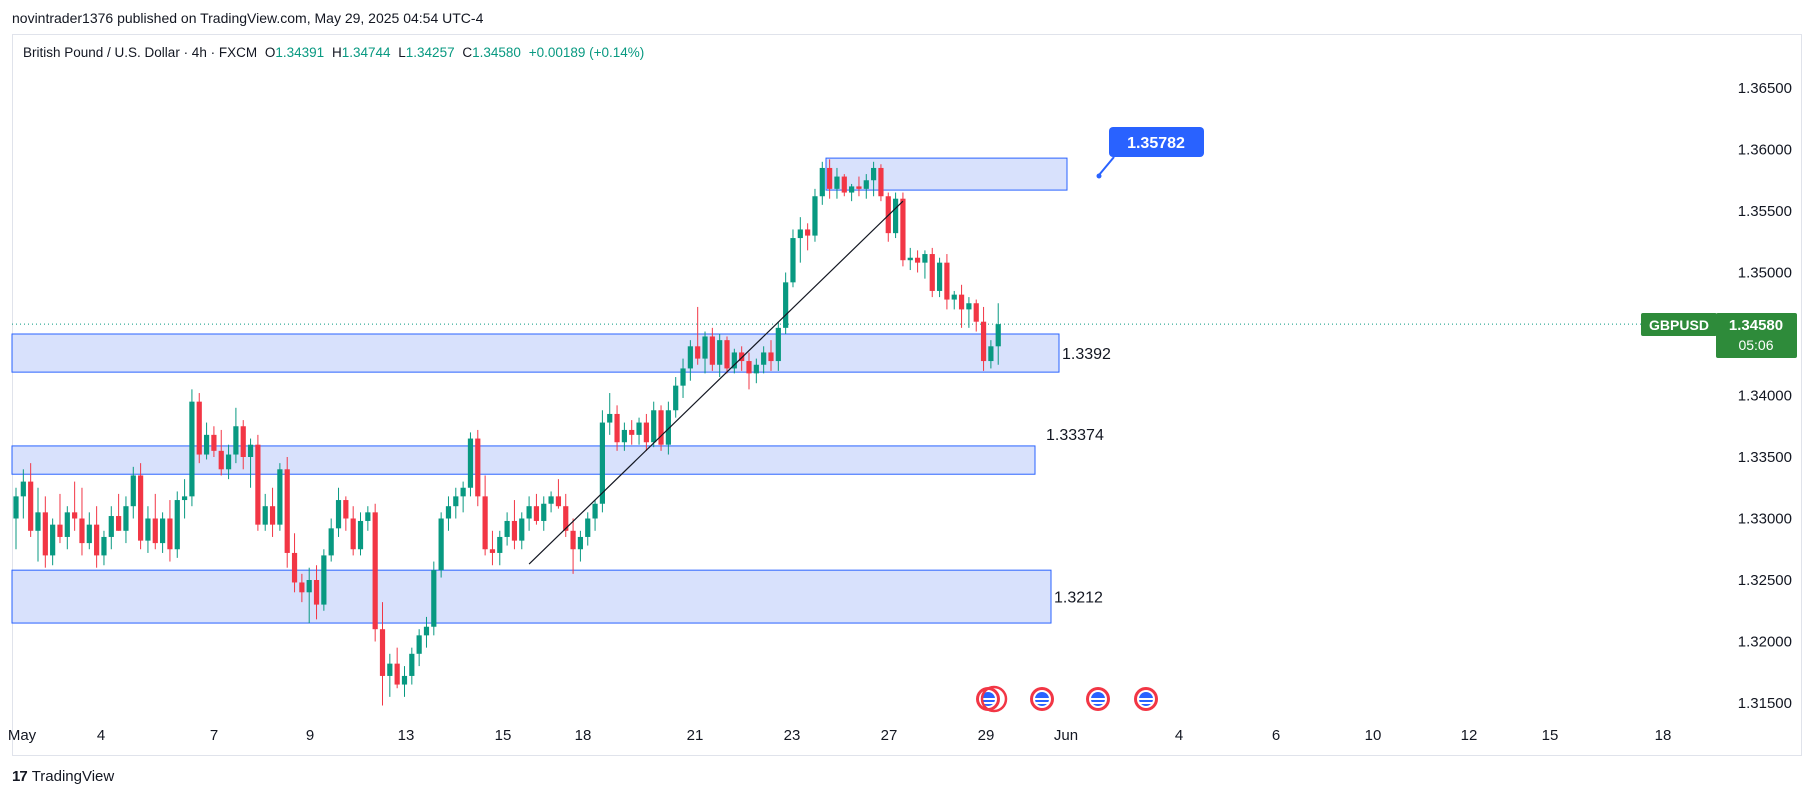 This screenshot has height=799, width=1814. Describe the element at coordinates (716, 382) in the screenshot. I see `trendline` at that location.